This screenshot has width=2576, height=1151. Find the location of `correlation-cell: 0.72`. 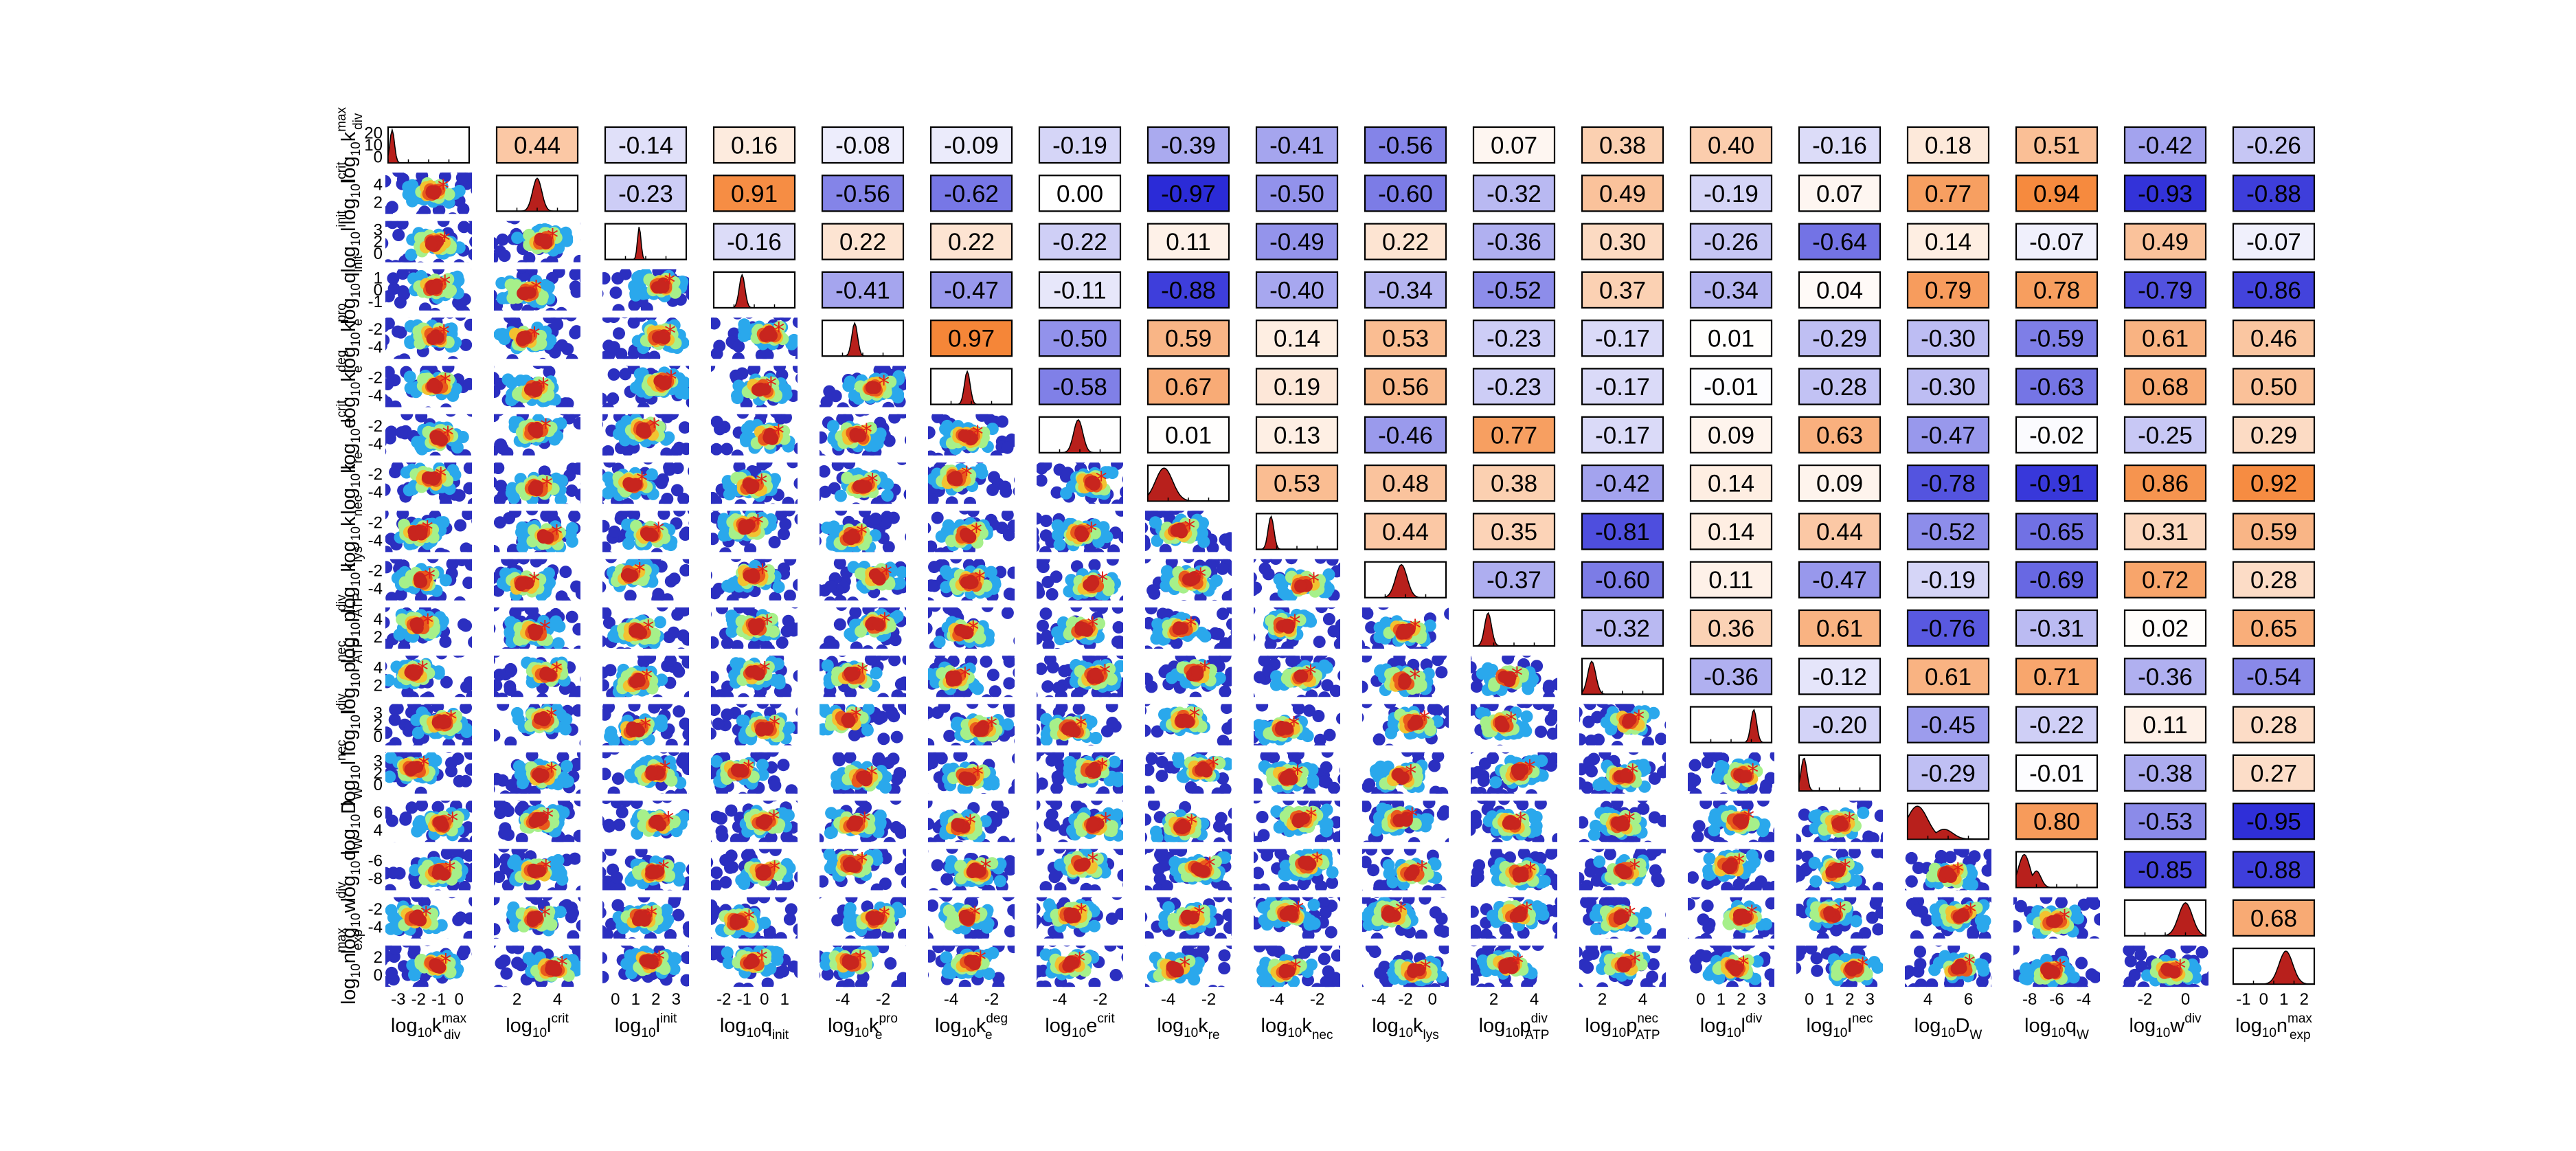

correlation-cell: 0.72 is located at coordinates (2165, 580).